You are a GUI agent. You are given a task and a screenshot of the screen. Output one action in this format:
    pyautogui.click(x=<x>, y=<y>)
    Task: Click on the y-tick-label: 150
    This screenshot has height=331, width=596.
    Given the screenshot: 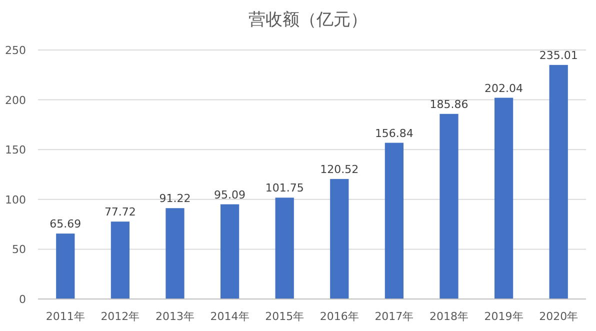 What is the action you would take?
    pyautogui.click(x=15, y=150)
    